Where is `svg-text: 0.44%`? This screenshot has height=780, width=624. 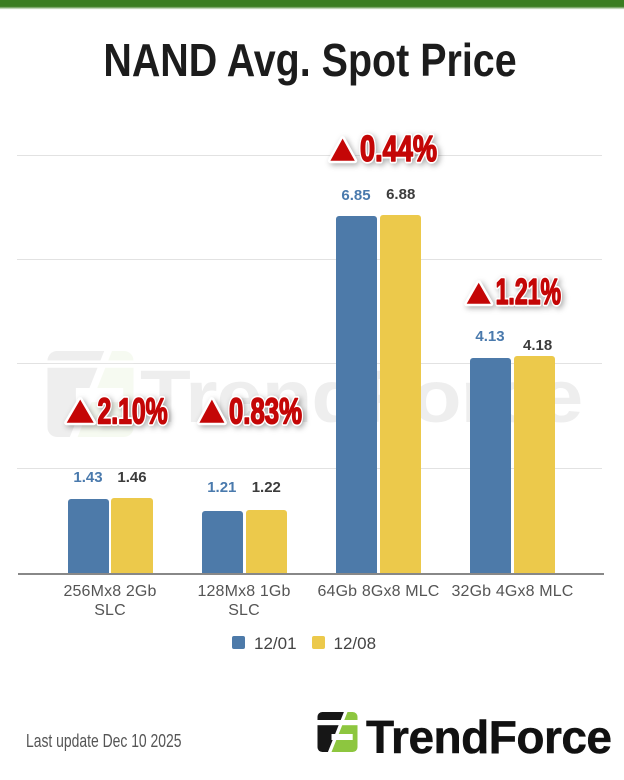 svg-text: 0.44% is located at coordinates (398, 148).